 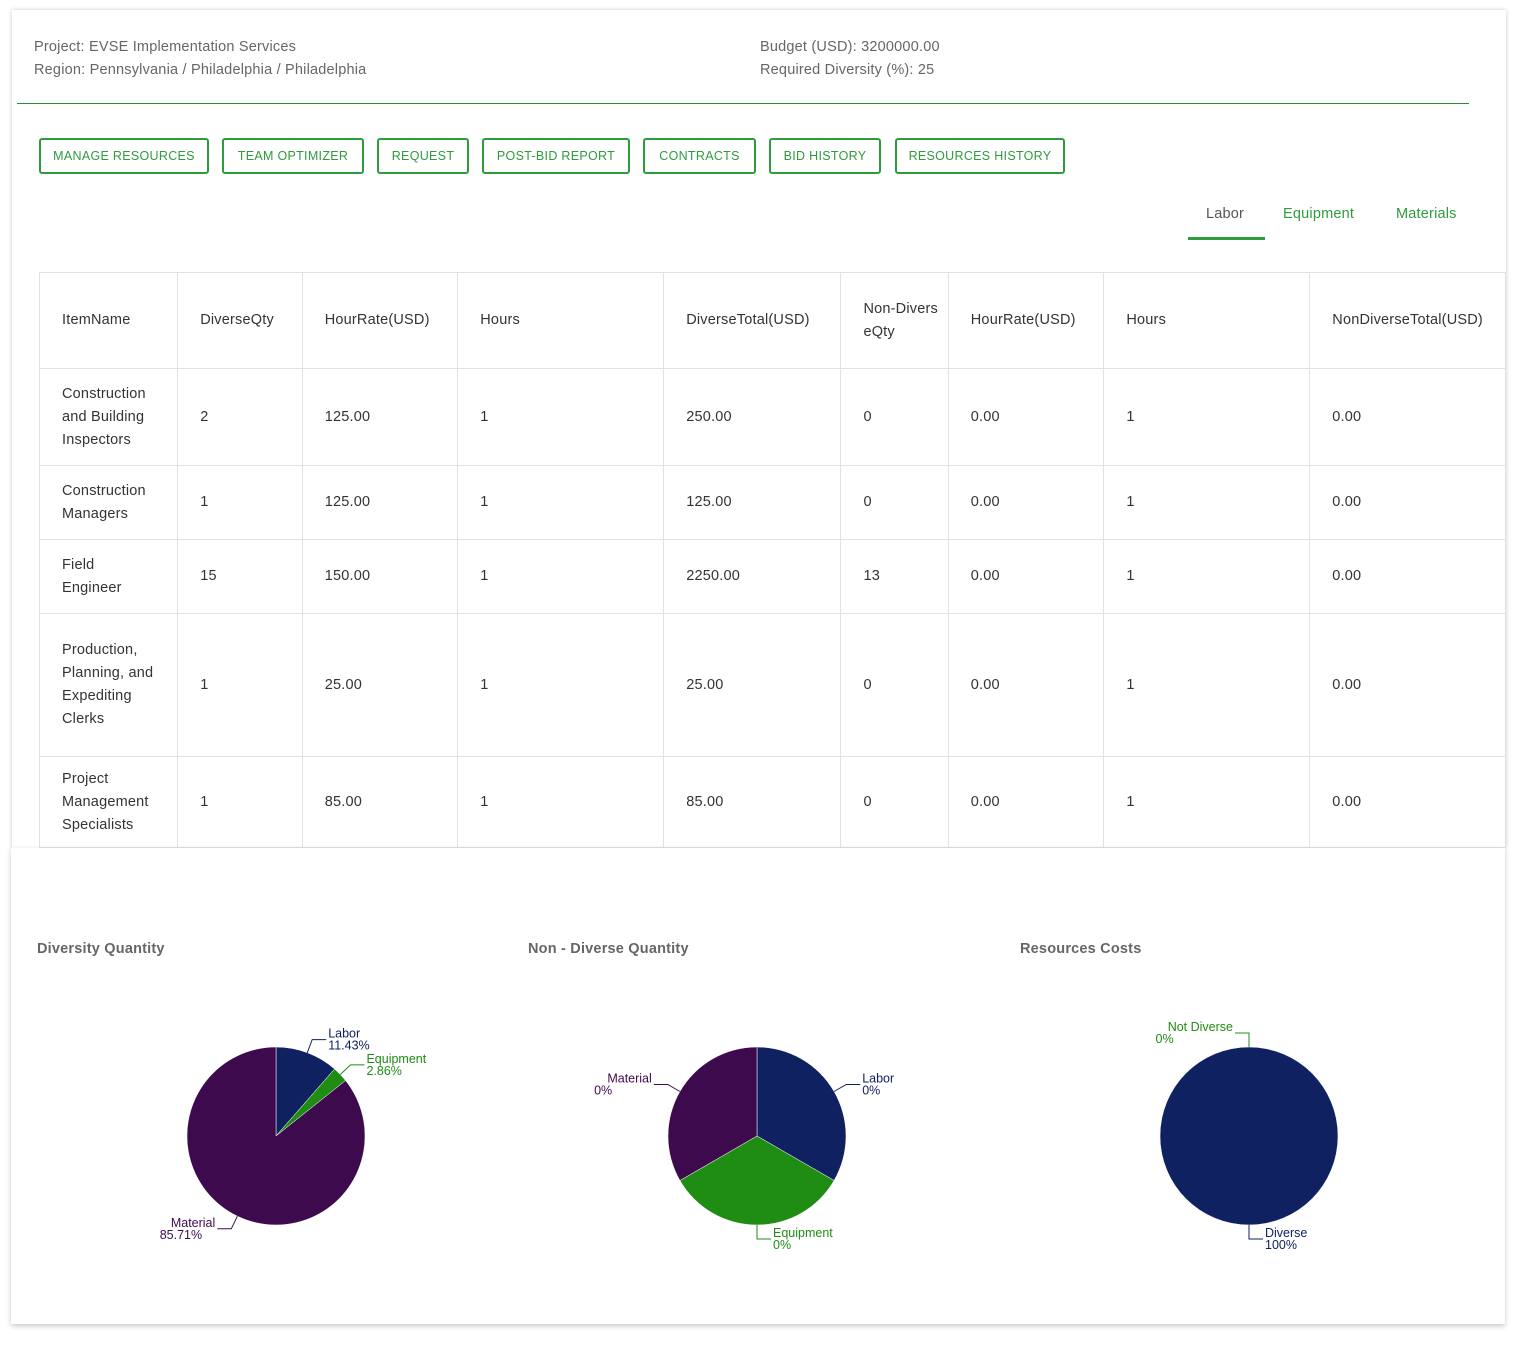 I want to click on slice-value-labor: 11.43%, so click(x=348, y=1046).